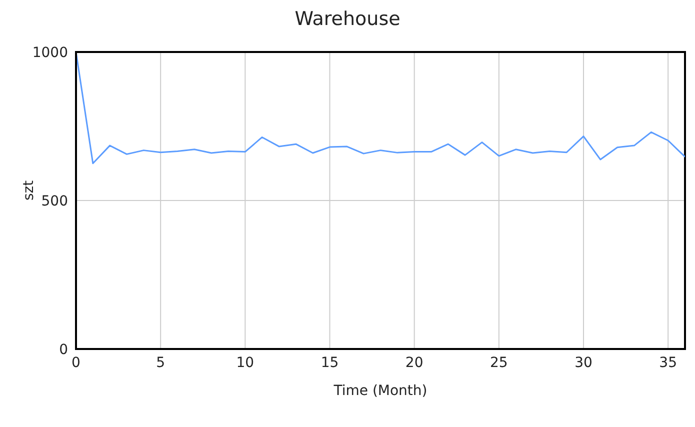  Describe the element at coordinates (54, 201) in the screenshot. I see `y-tick-label: 500` at that location.